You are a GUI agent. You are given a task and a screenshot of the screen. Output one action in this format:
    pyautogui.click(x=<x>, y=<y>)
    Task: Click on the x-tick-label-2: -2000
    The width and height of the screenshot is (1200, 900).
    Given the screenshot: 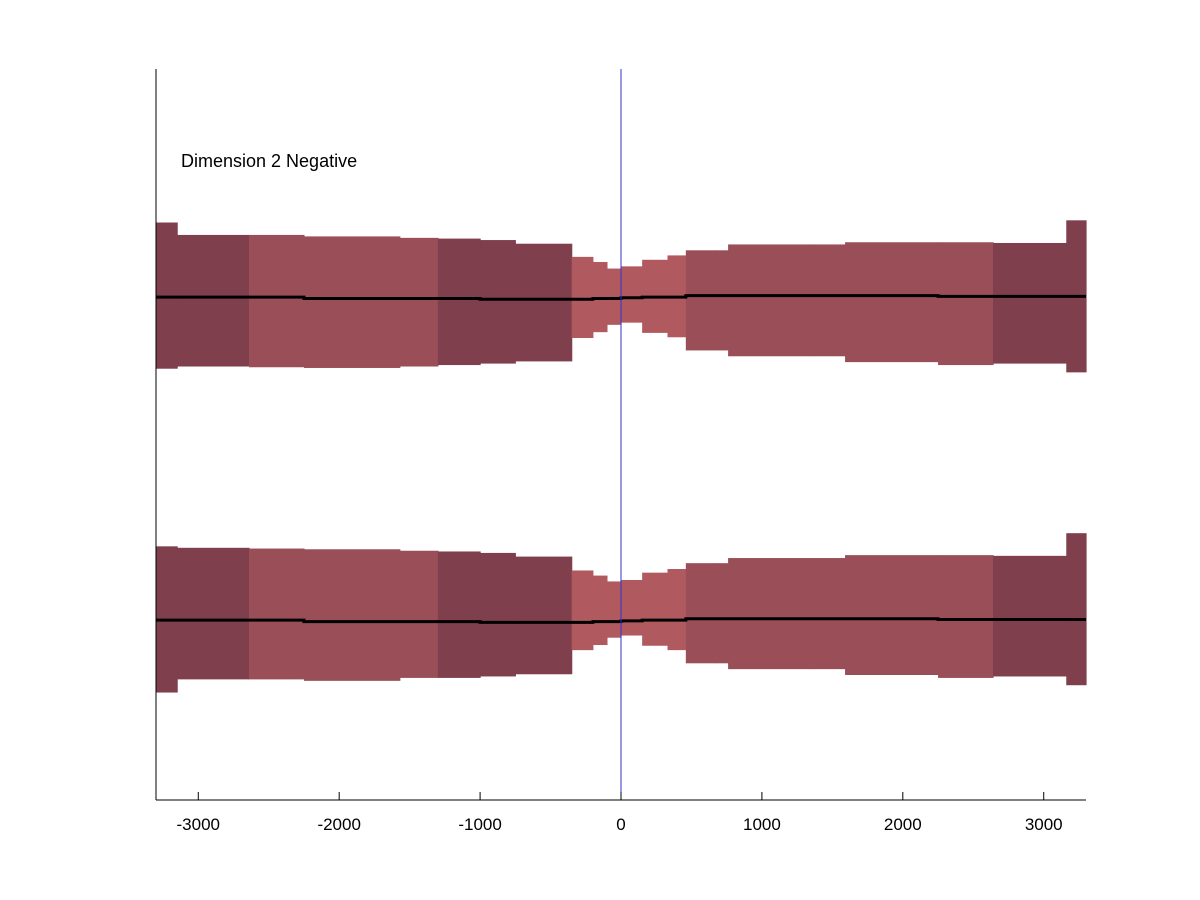 What is the action you would take?
    pyautogui.click(x=338, y=824)
    